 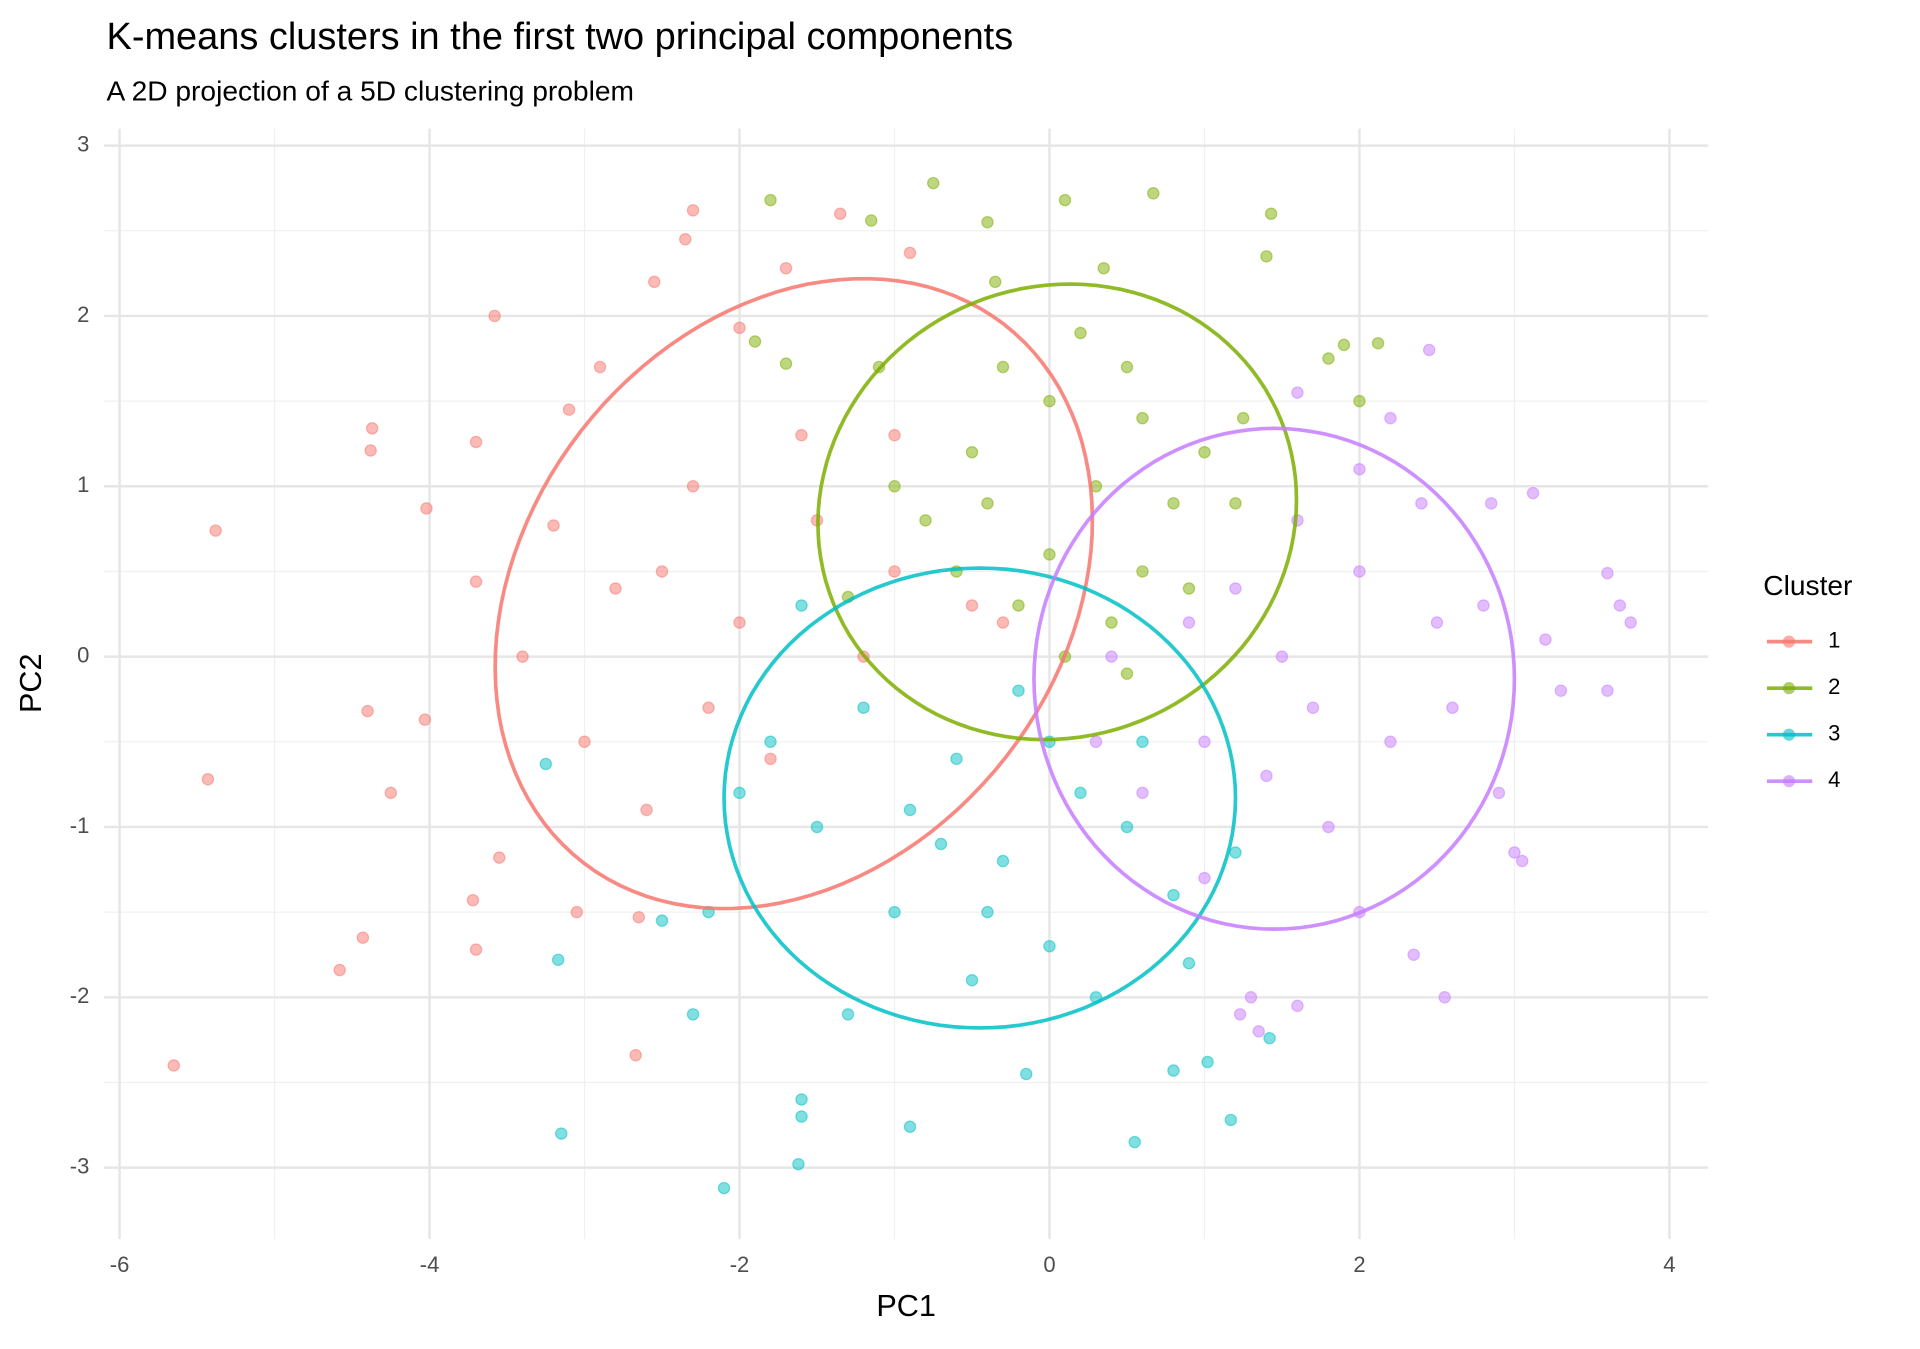 I want to click on y-tick-label: -2, so click(x=80, y=995).